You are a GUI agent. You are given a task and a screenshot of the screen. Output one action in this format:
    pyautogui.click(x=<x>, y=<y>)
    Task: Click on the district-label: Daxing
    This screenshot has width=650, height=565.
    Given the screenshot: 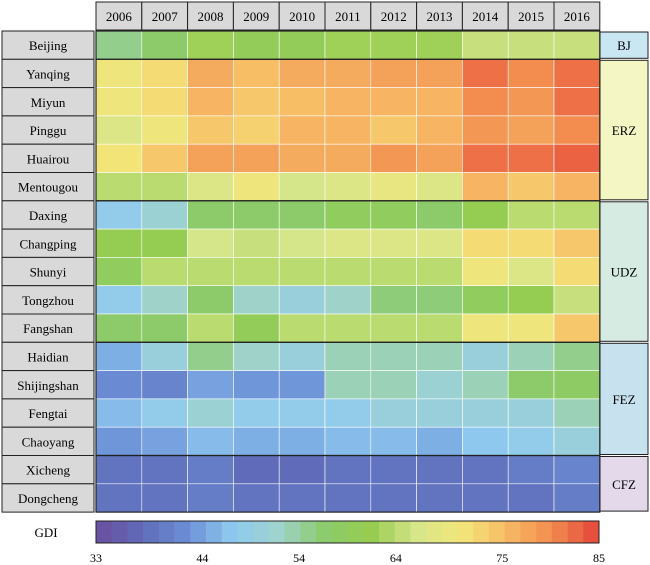 What is the action you would take?
    pyautogui.click(x=48, y=215)
    